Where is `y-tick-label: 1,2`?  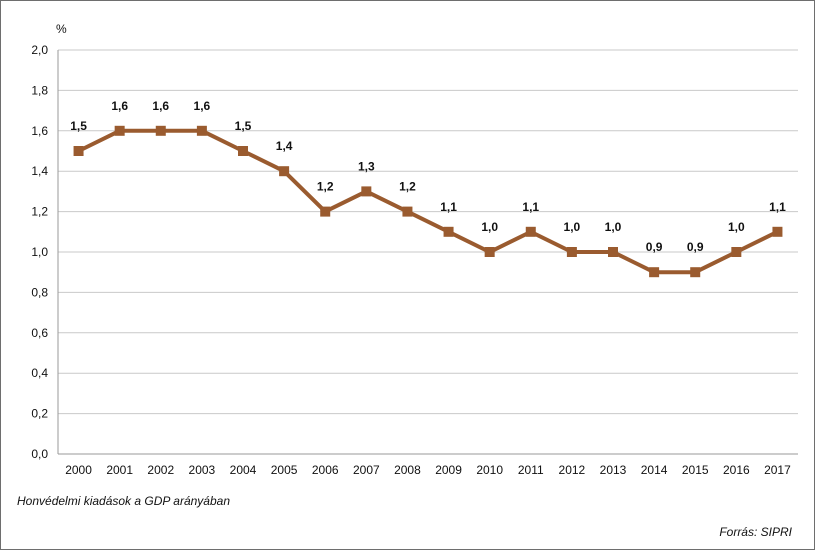
y-tick-label: 1,2 is located at coordinates (39, 212).